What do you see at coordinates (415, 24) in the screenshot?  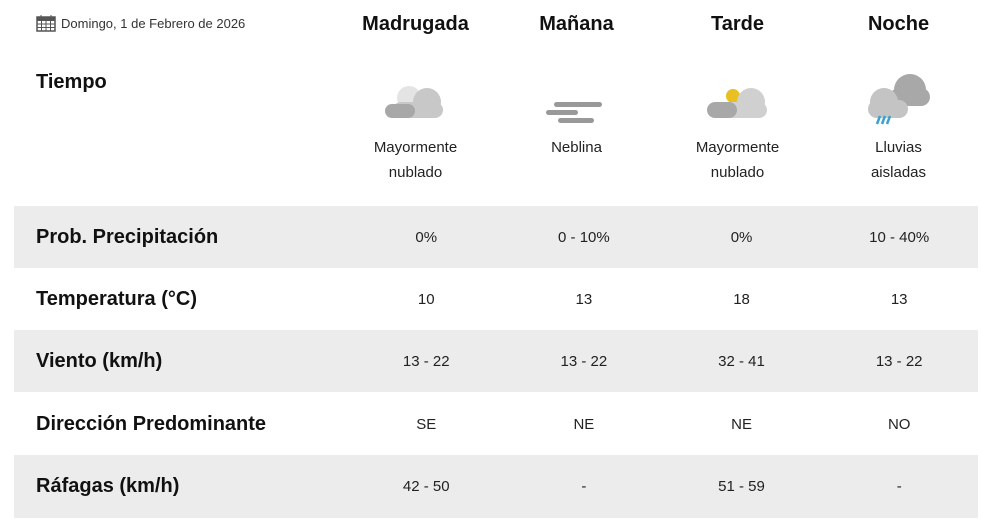 I see `period-header-madrugada: Madrugada` at bounding box center [415, 24].